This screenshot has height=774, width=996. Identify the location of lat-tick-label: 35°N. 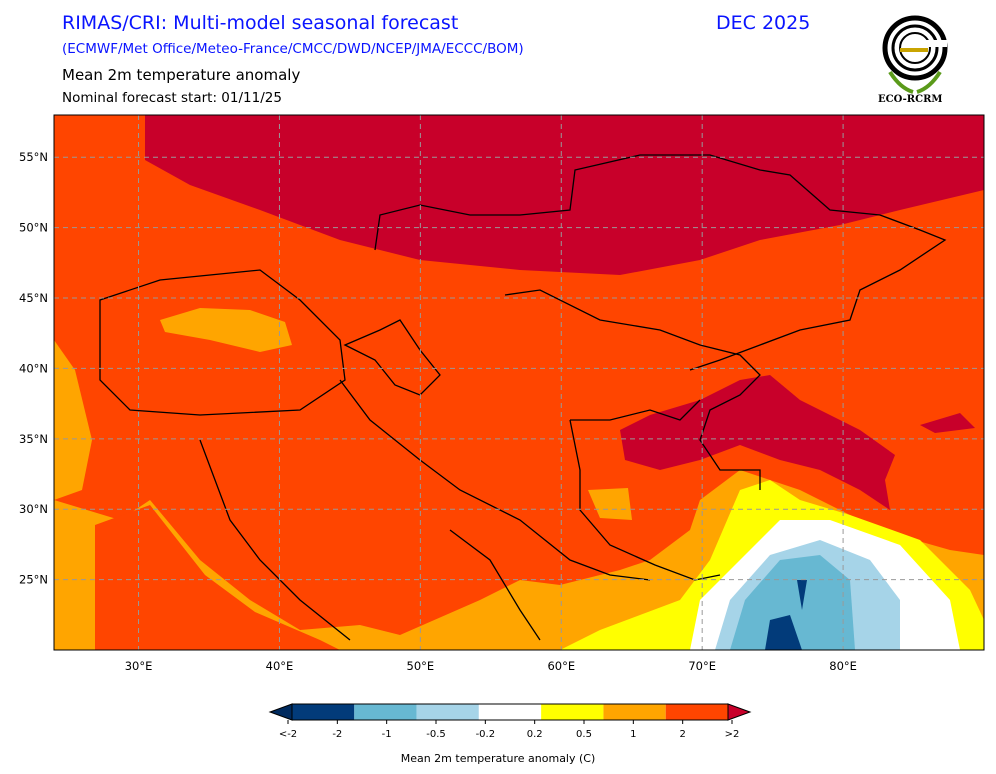
(33, 439).